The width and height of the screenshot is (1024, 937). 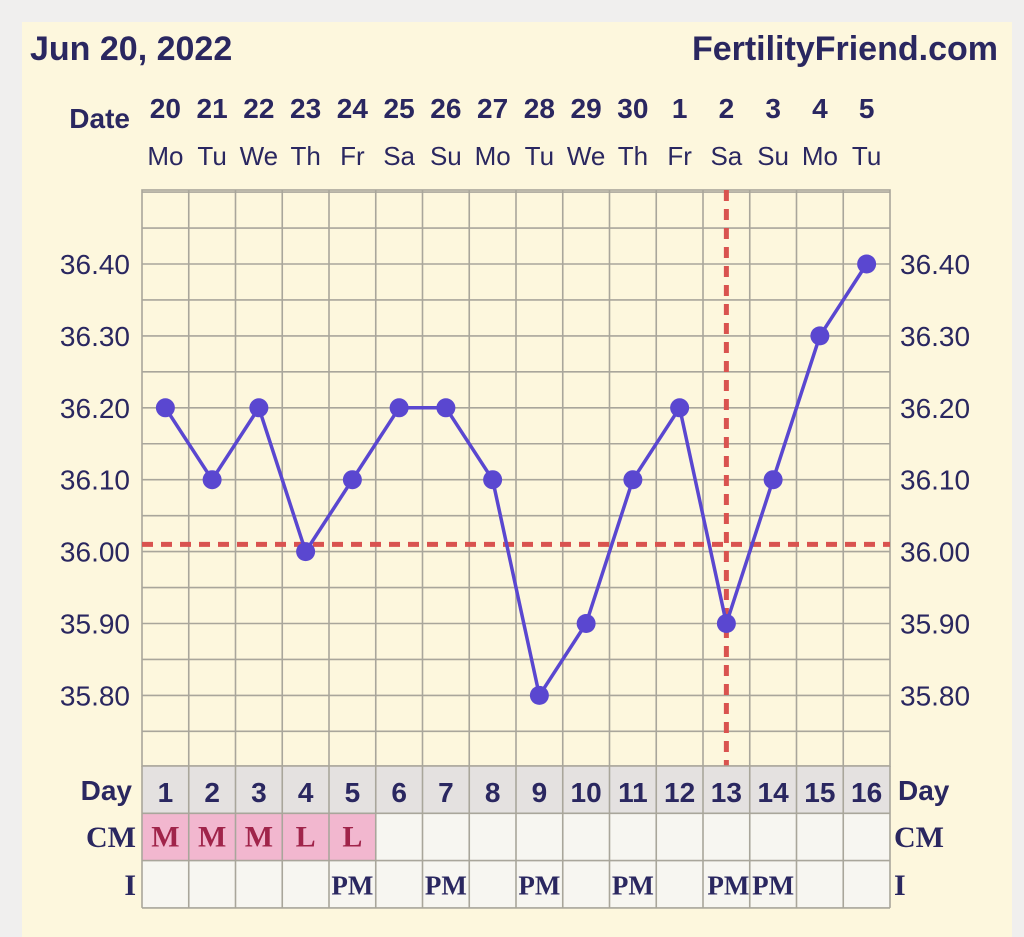 I want to click on date-label: 23, so click(x=305, y=108).